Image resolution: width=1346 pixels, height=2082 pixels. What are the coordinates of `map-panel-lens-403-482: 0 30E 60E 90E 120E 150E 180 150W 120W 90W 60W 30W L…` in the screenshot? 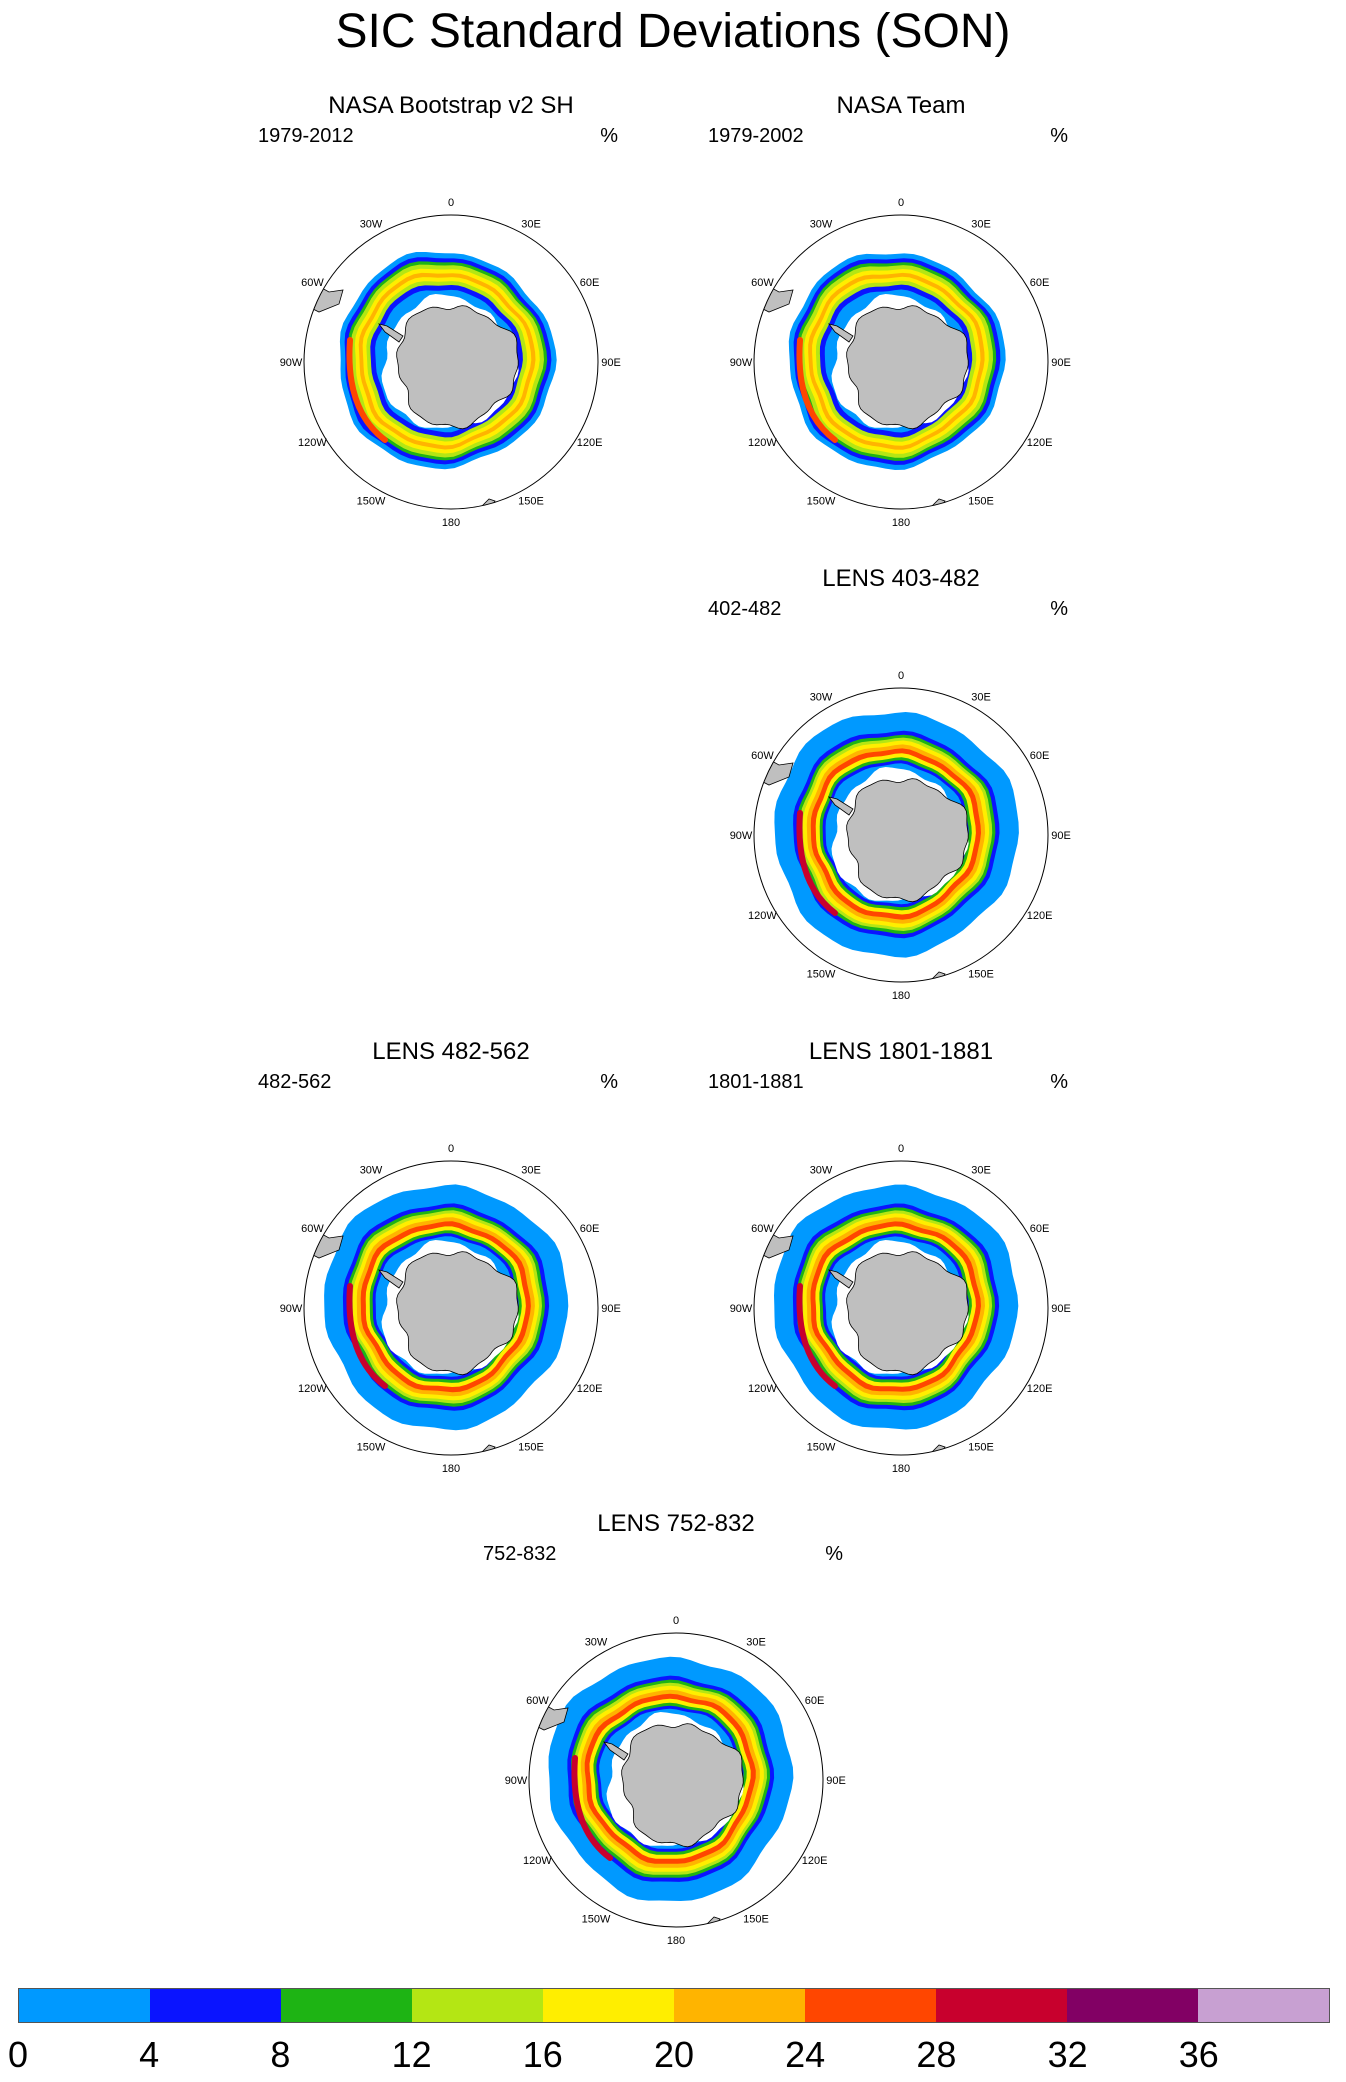 It's located at (901, 800).